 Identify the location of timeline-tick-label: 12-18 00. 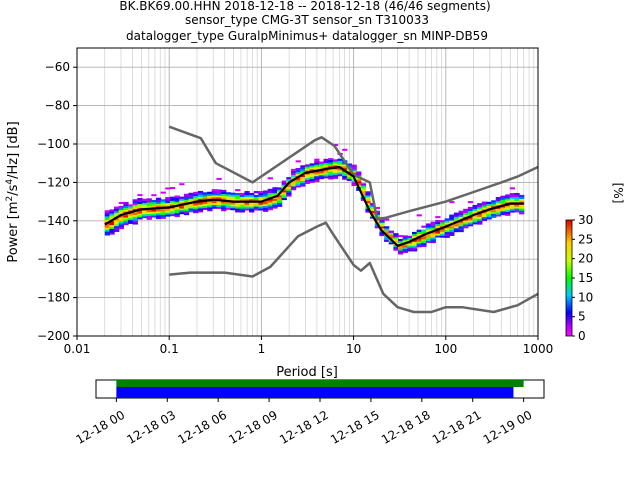
(101, 427).